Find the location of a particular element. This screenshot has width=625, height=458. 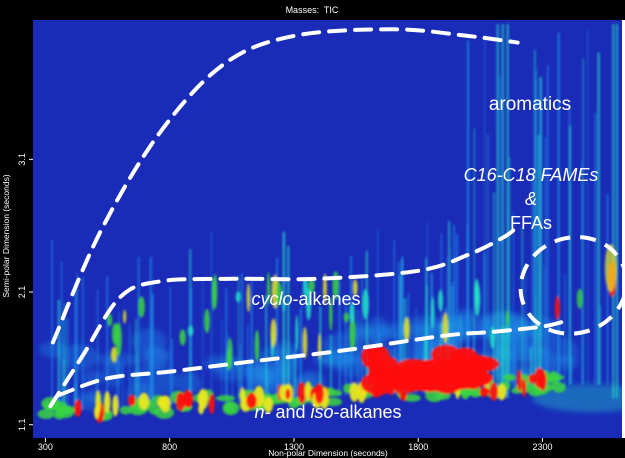

label-n-iso-alkanes: n- and iso-alkanes is located at coordinates (327, 412).